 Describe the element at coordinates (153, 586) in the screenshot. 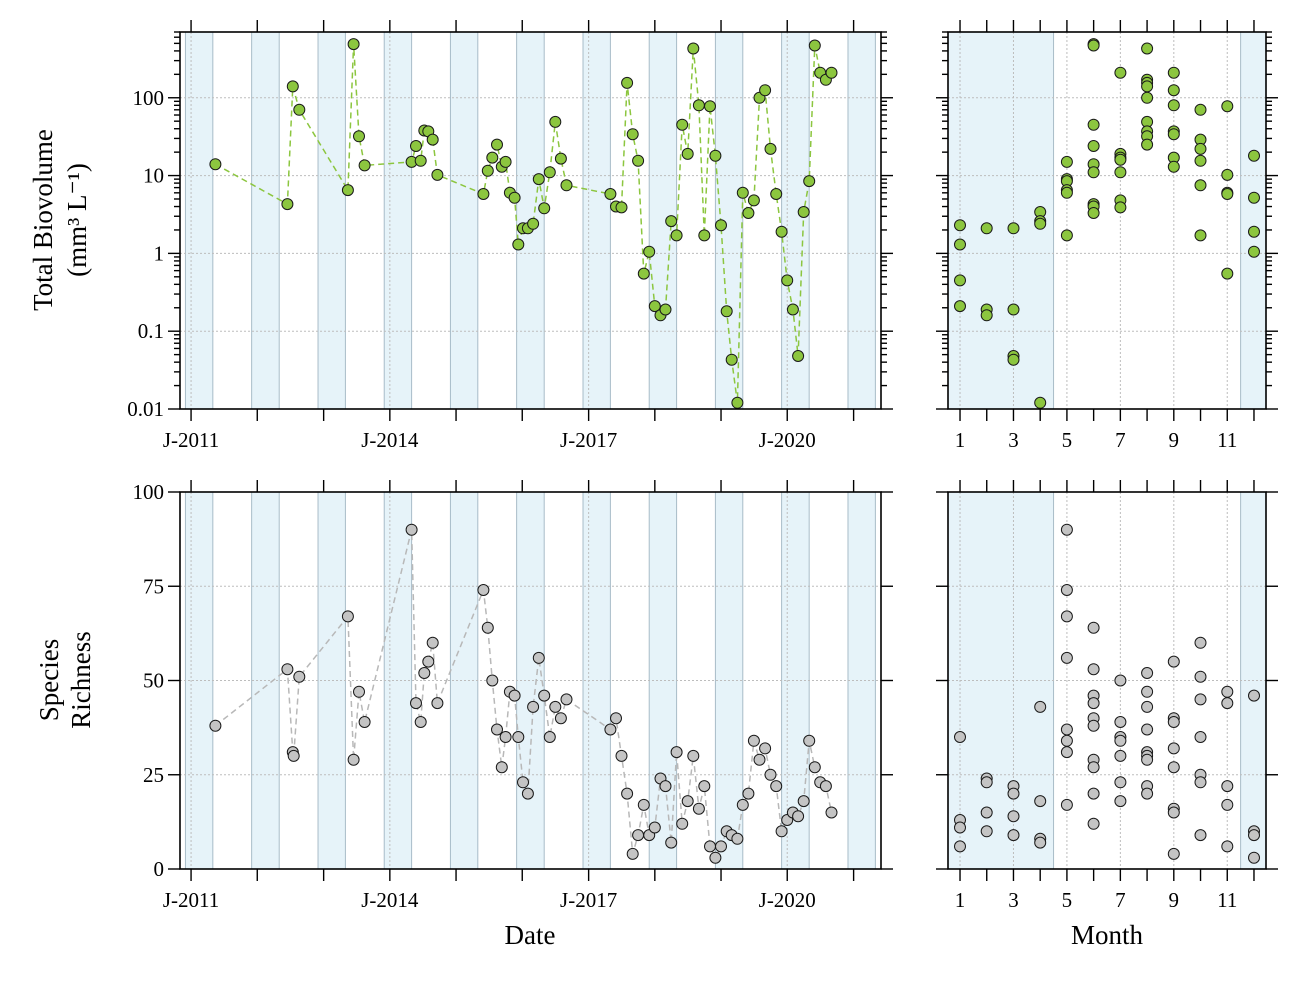

I see `y-tick-label: 75` at that location.